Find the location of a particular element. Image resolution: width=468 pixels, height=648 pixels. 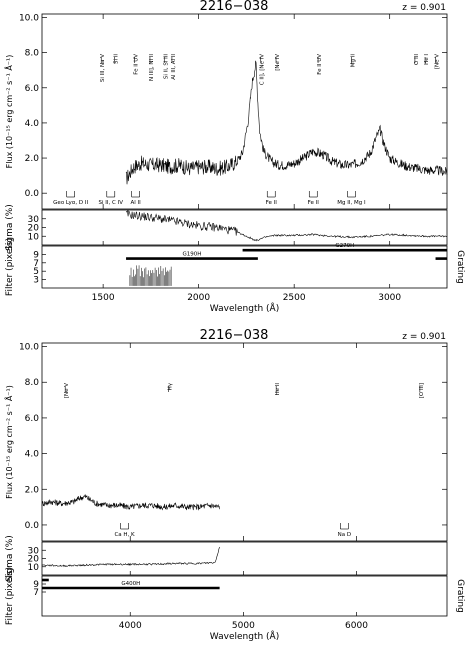

grating-label: G190H is located at coordinates (192, 255).